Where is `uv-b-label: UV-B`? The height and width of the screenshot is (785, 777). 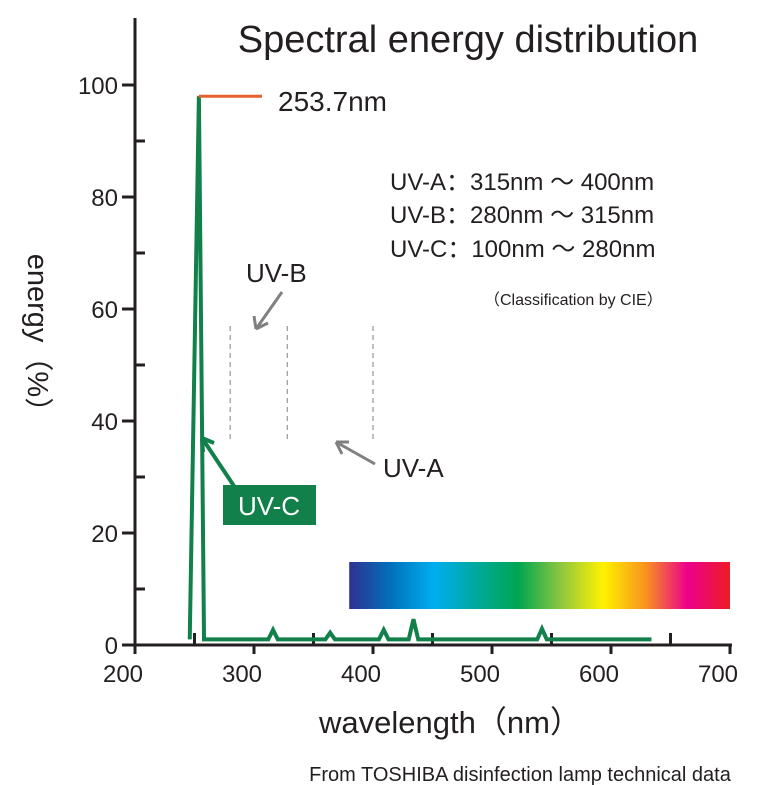
uv-b-label: UV-B is located at coordinates (276, 273).